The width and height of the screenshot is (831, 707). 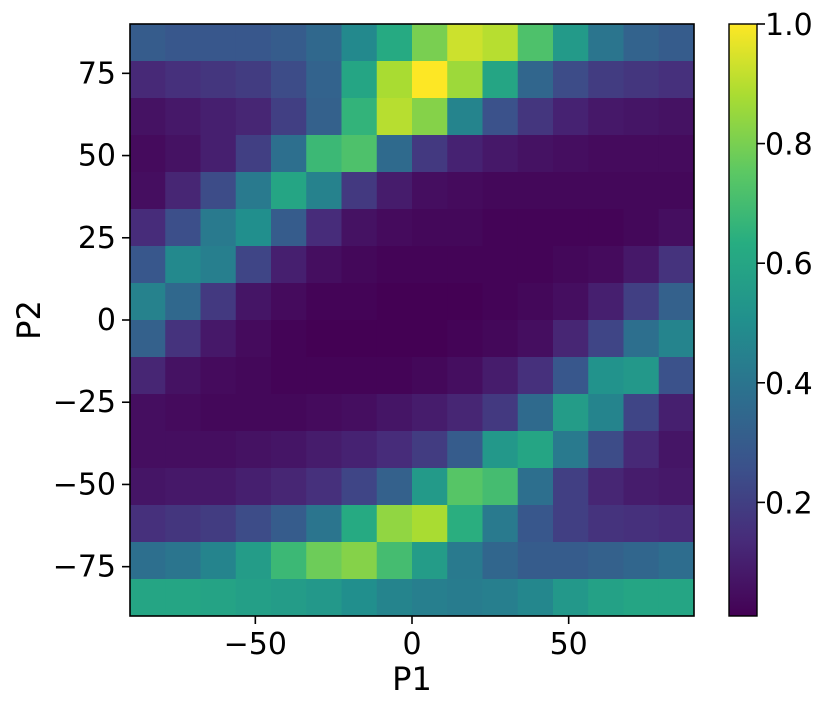 What do you see at coordinates (789, 503) in the screenshot?
I see `colorbar-tick-label: 0.2` at bounding box center [789, 503].